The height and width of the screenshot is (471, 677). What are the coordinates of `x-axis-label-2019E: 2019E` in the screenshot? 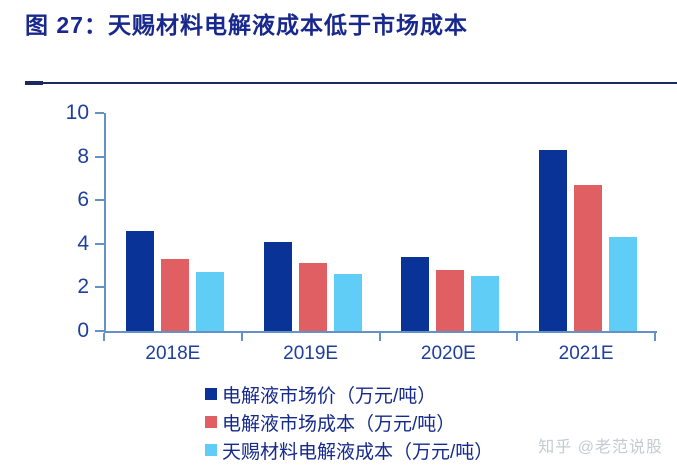 It's located at (311, 353).